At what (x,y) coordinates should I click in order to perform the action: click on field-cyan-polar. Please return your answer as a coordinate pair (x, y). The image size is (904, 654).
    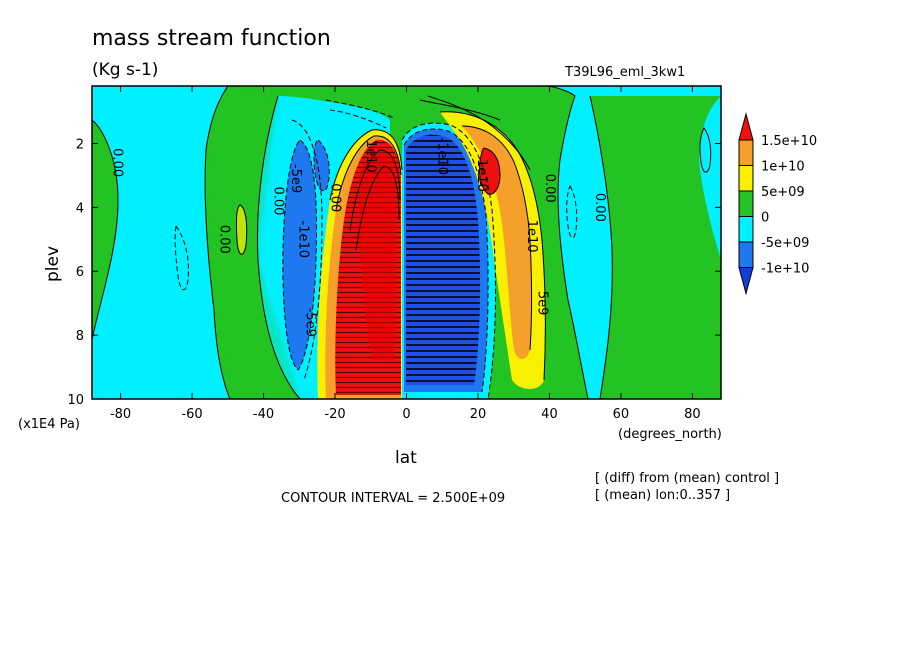
    Looking at the image, I should click on (105, 230).